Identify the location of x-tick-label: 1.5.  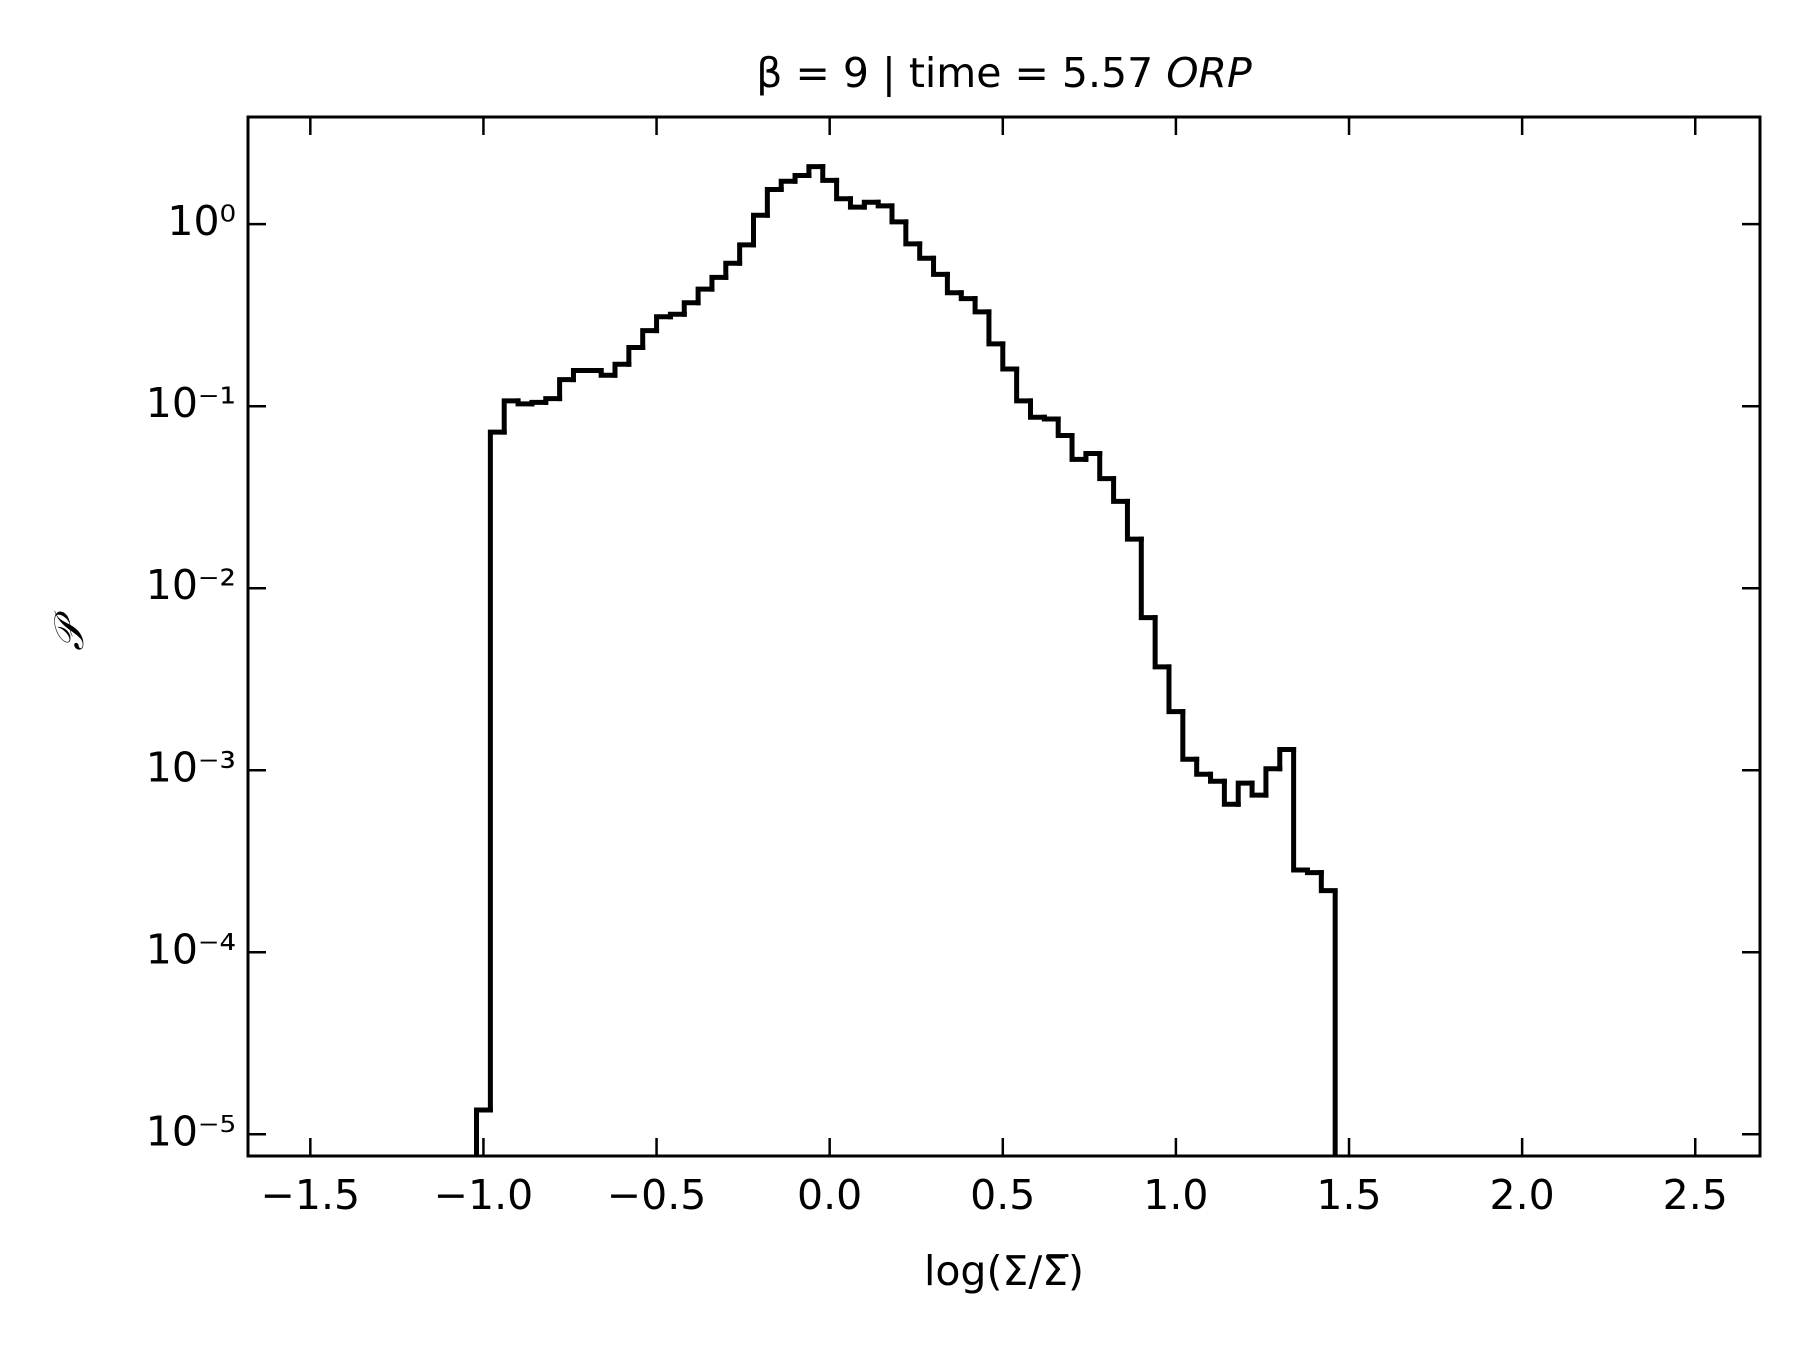
(1348, 1195).